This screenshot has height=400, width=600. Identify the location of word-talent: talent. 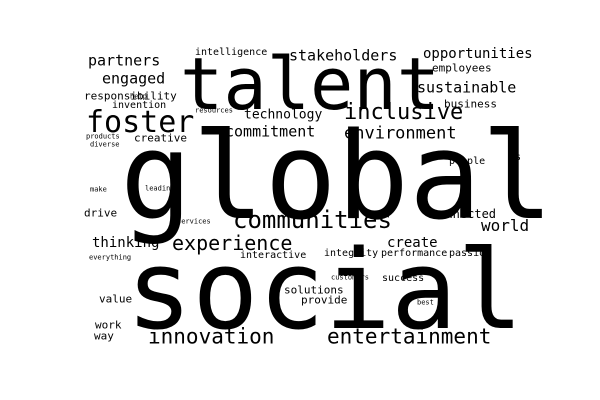
(310, 84).